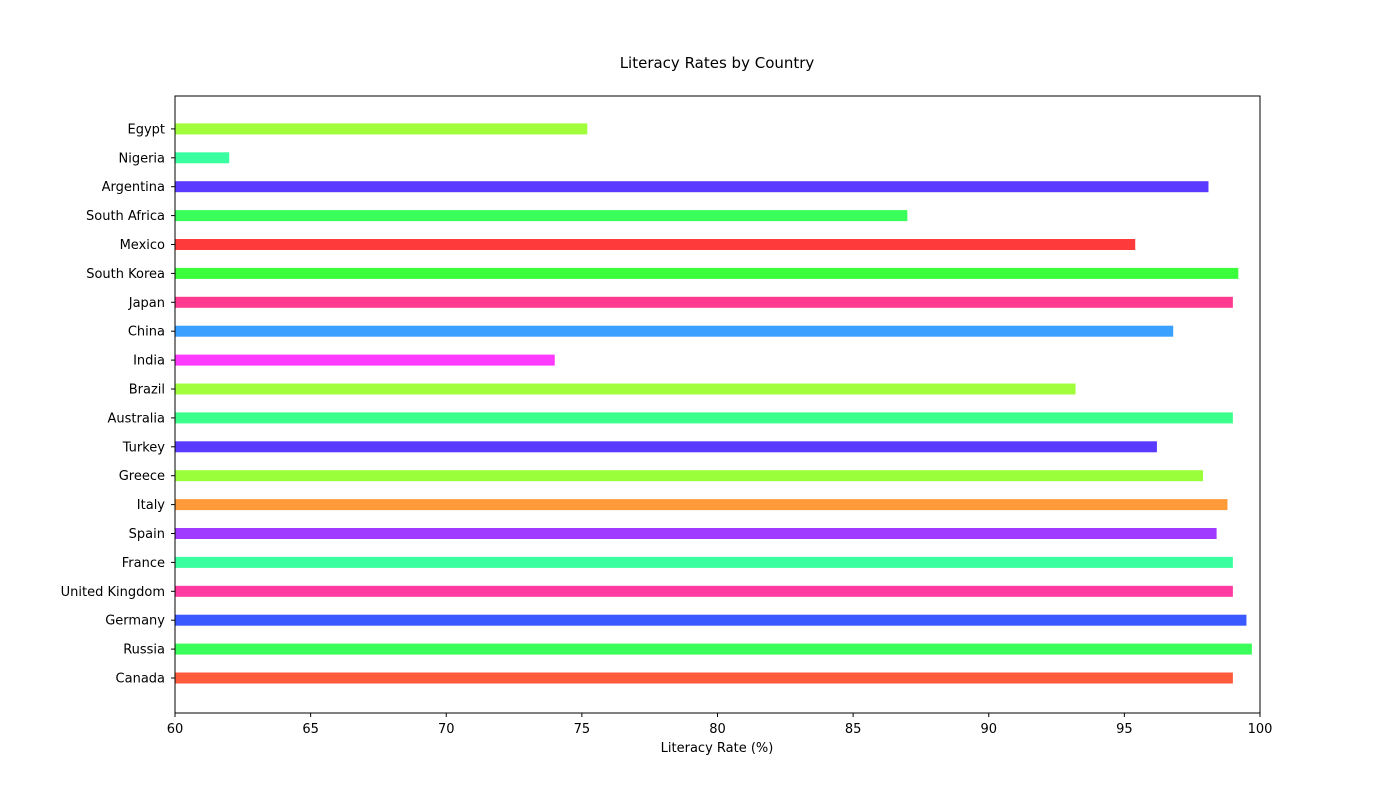 The height and width of the screenshot is (800, 1400). I want to click on bar-united-kingdom, so click(704, 591).